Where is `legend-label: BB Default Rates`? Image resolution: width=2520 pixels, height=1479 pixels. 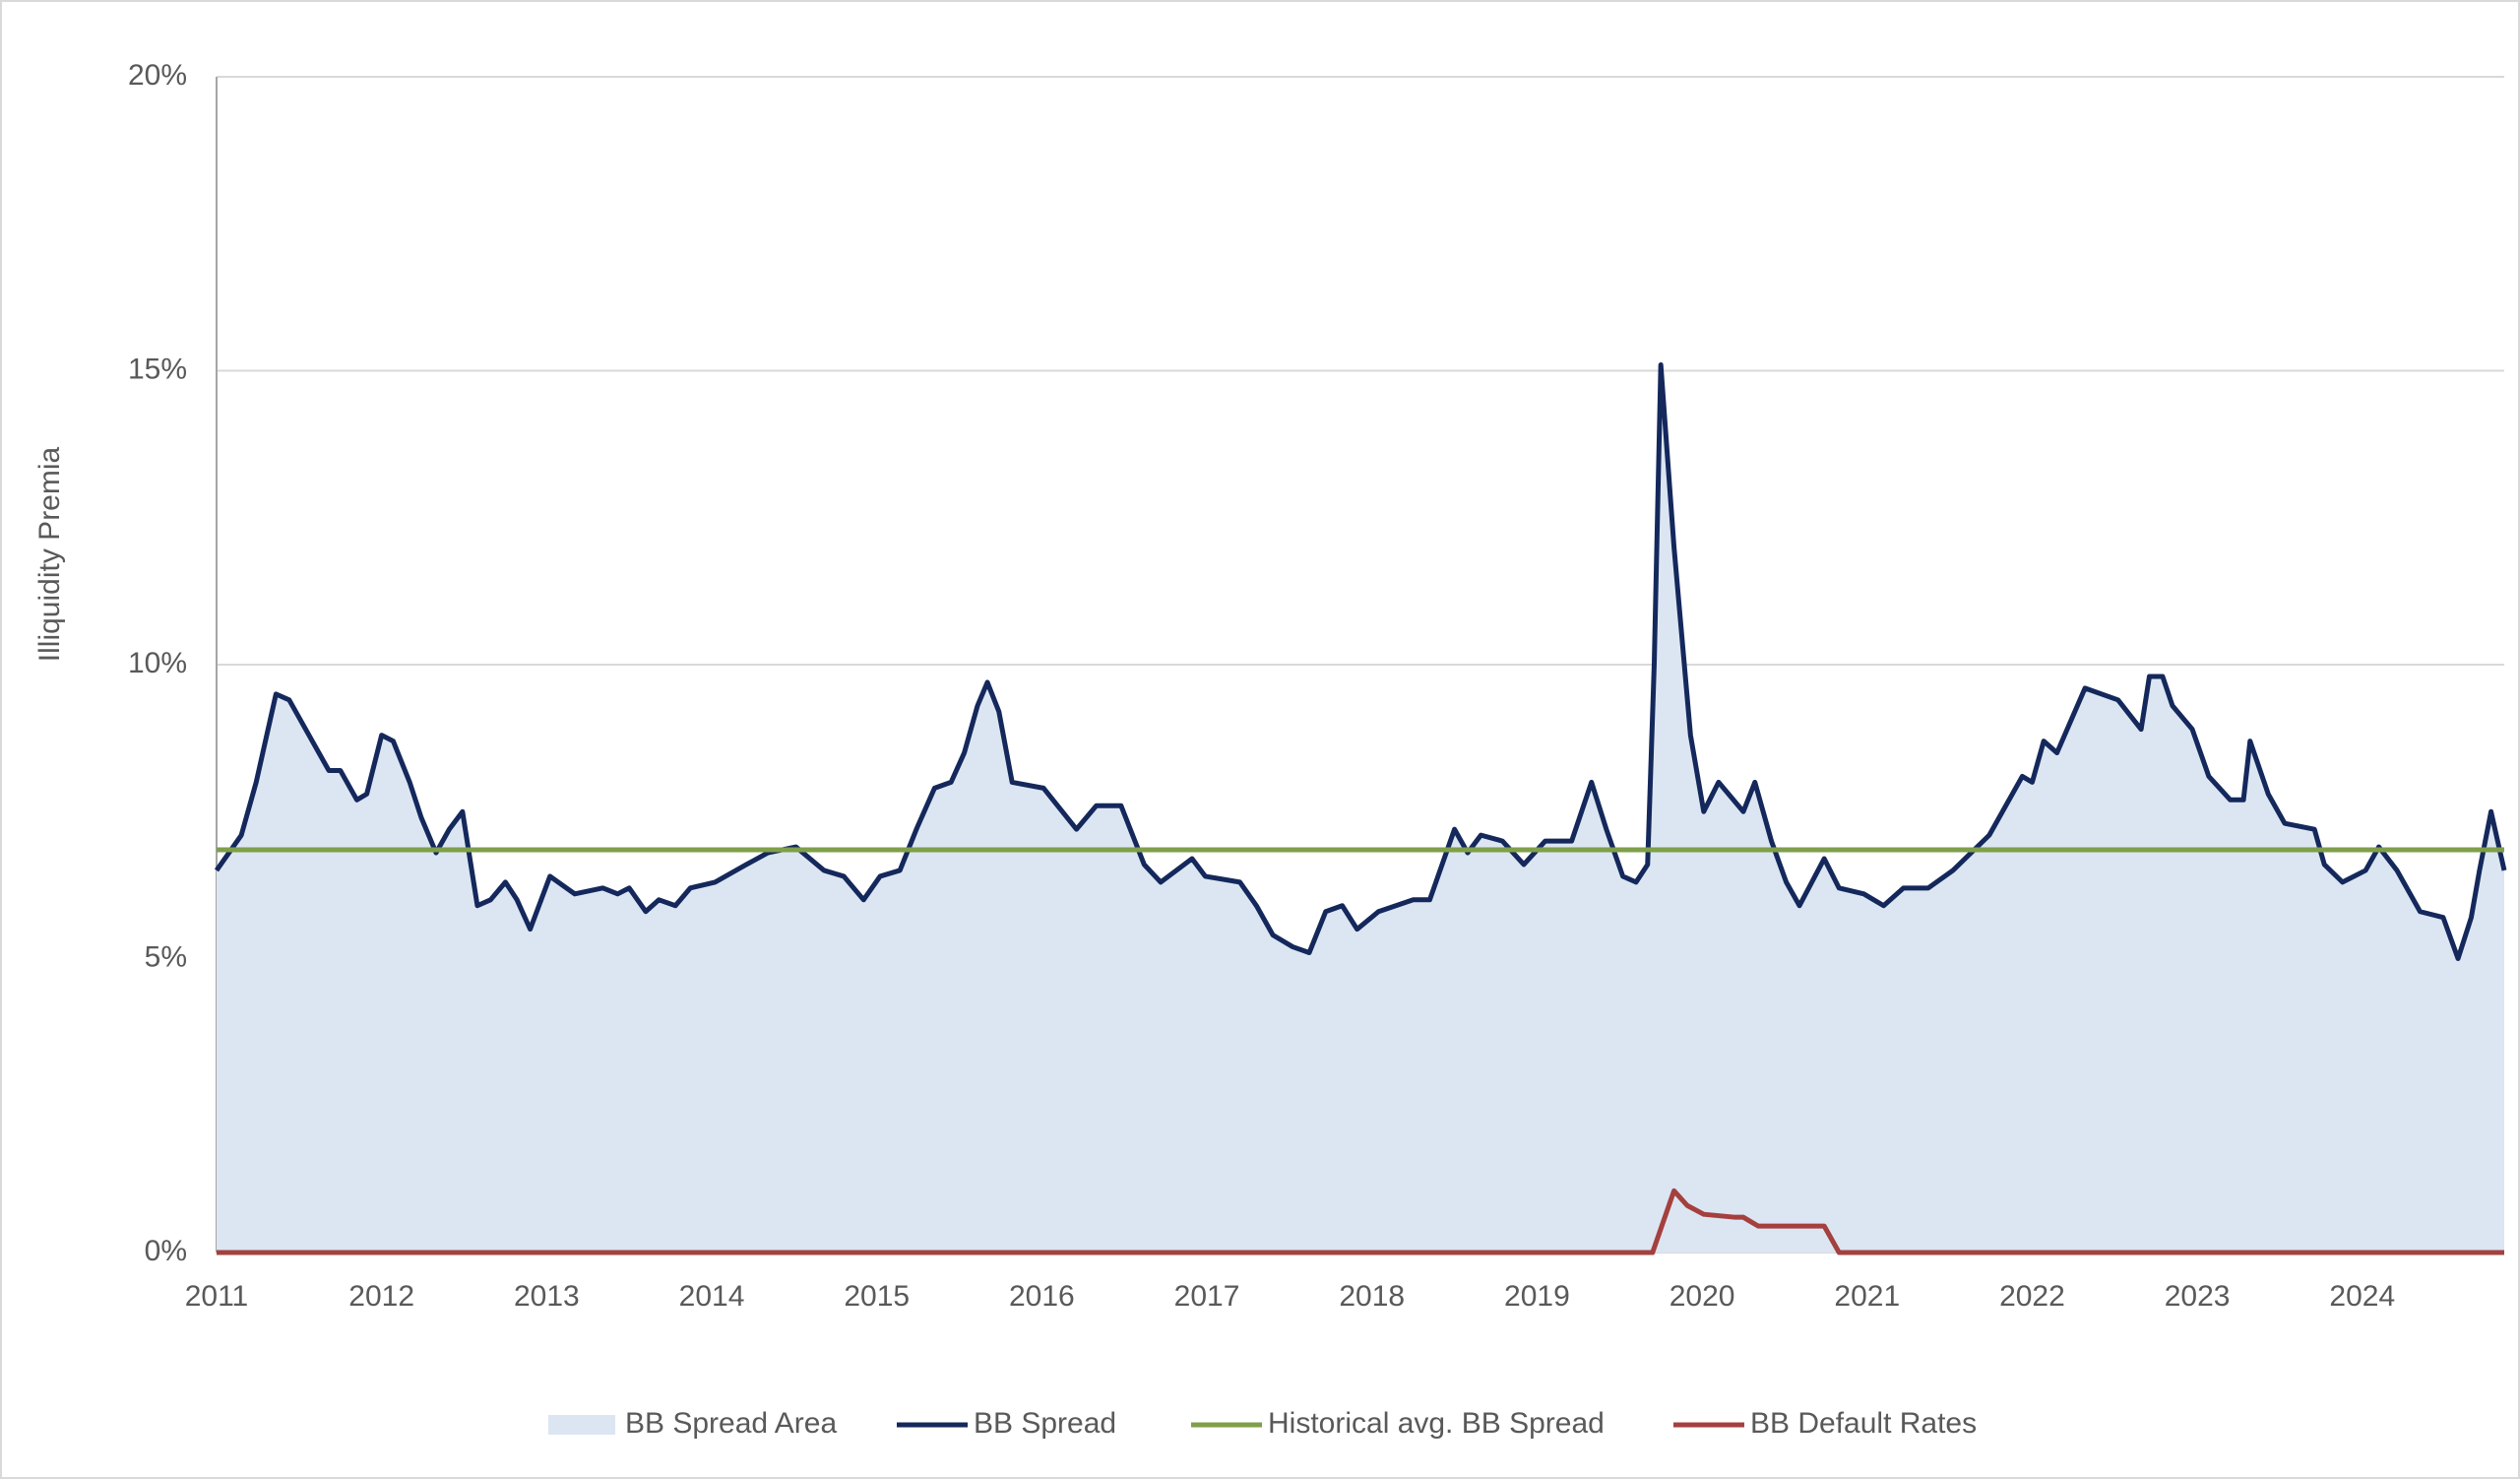 legend-label: BB Default Rates is located at coordinates (1863, 1423).